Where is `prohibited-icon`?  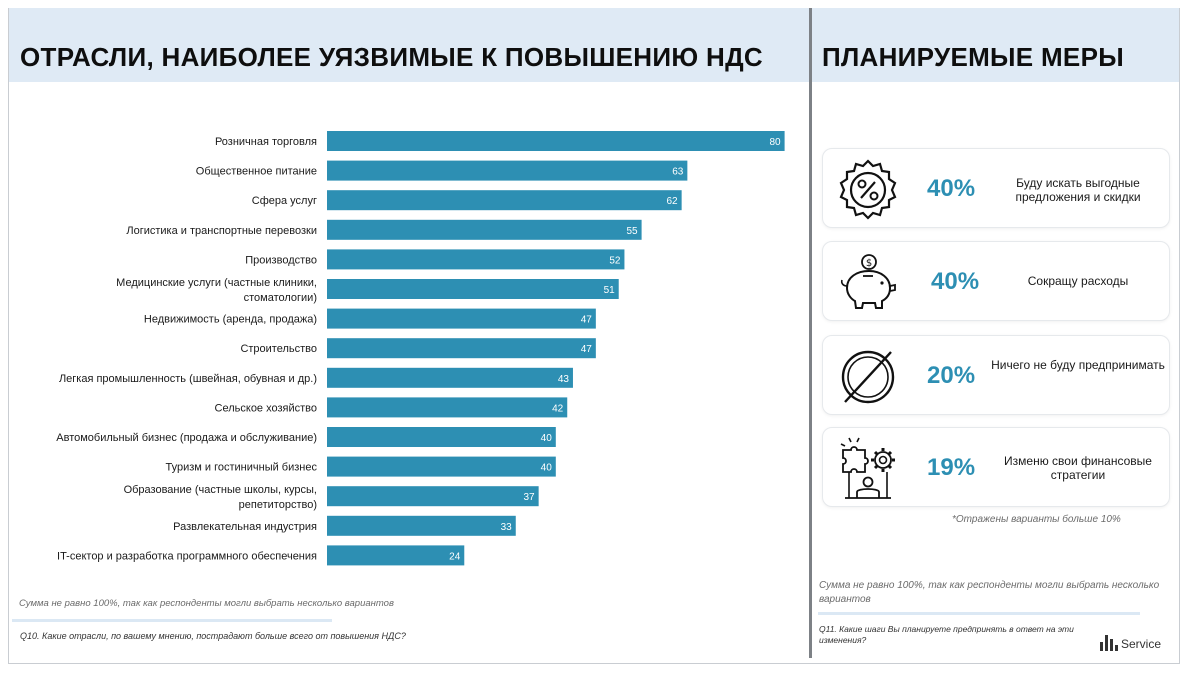 prohibited-icon is located at coordinates (868, 377).